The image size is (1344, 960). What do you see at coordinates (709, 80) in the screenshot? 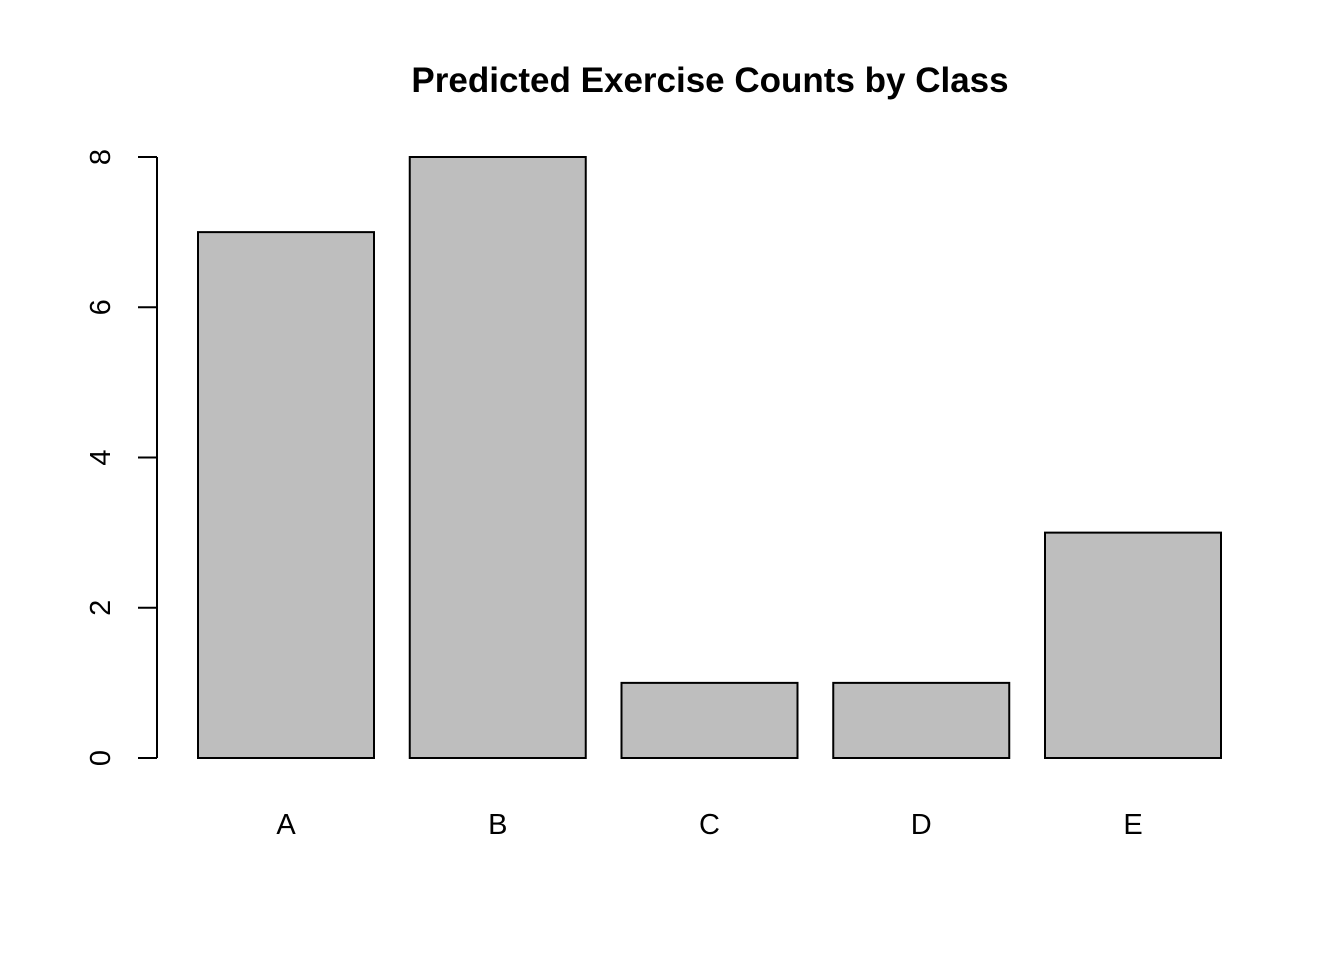
I see `chart-title: Predicted Exercise Counts by Class` at bounding box center [709, 80].